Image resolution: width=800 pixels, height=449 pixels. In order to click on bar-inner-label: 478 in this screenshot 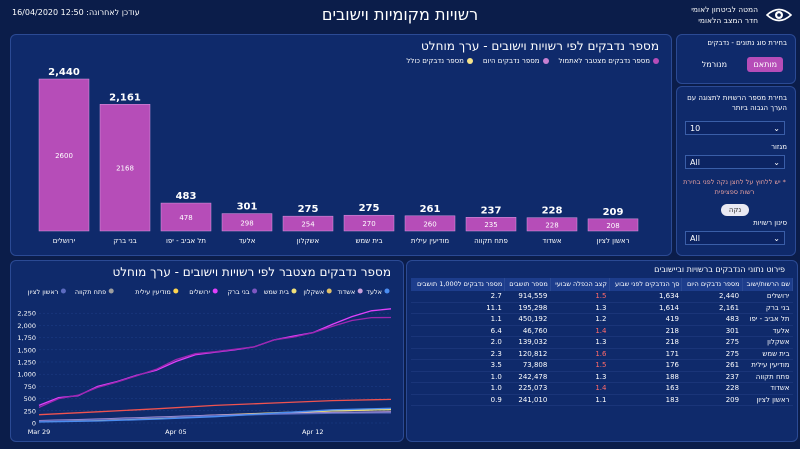, I will do `click(185, 218)`.